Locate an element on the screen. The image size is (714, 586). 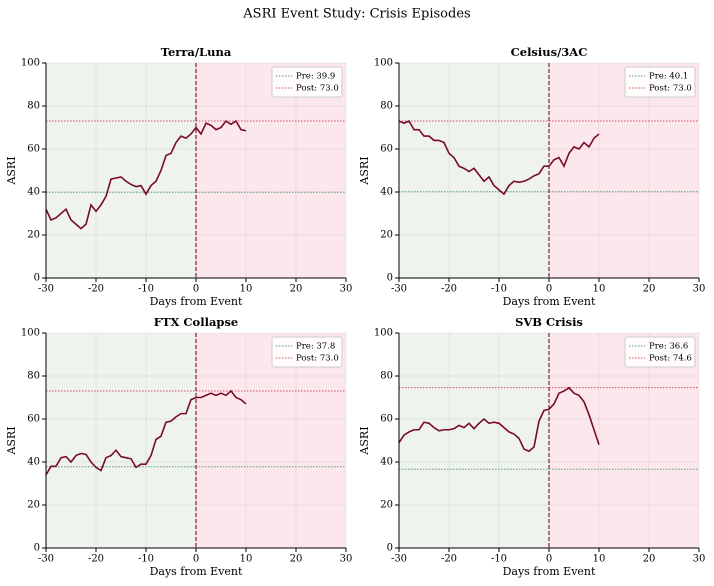
legend-label: Pre: 37.8 is located at coordinates (315, 347).